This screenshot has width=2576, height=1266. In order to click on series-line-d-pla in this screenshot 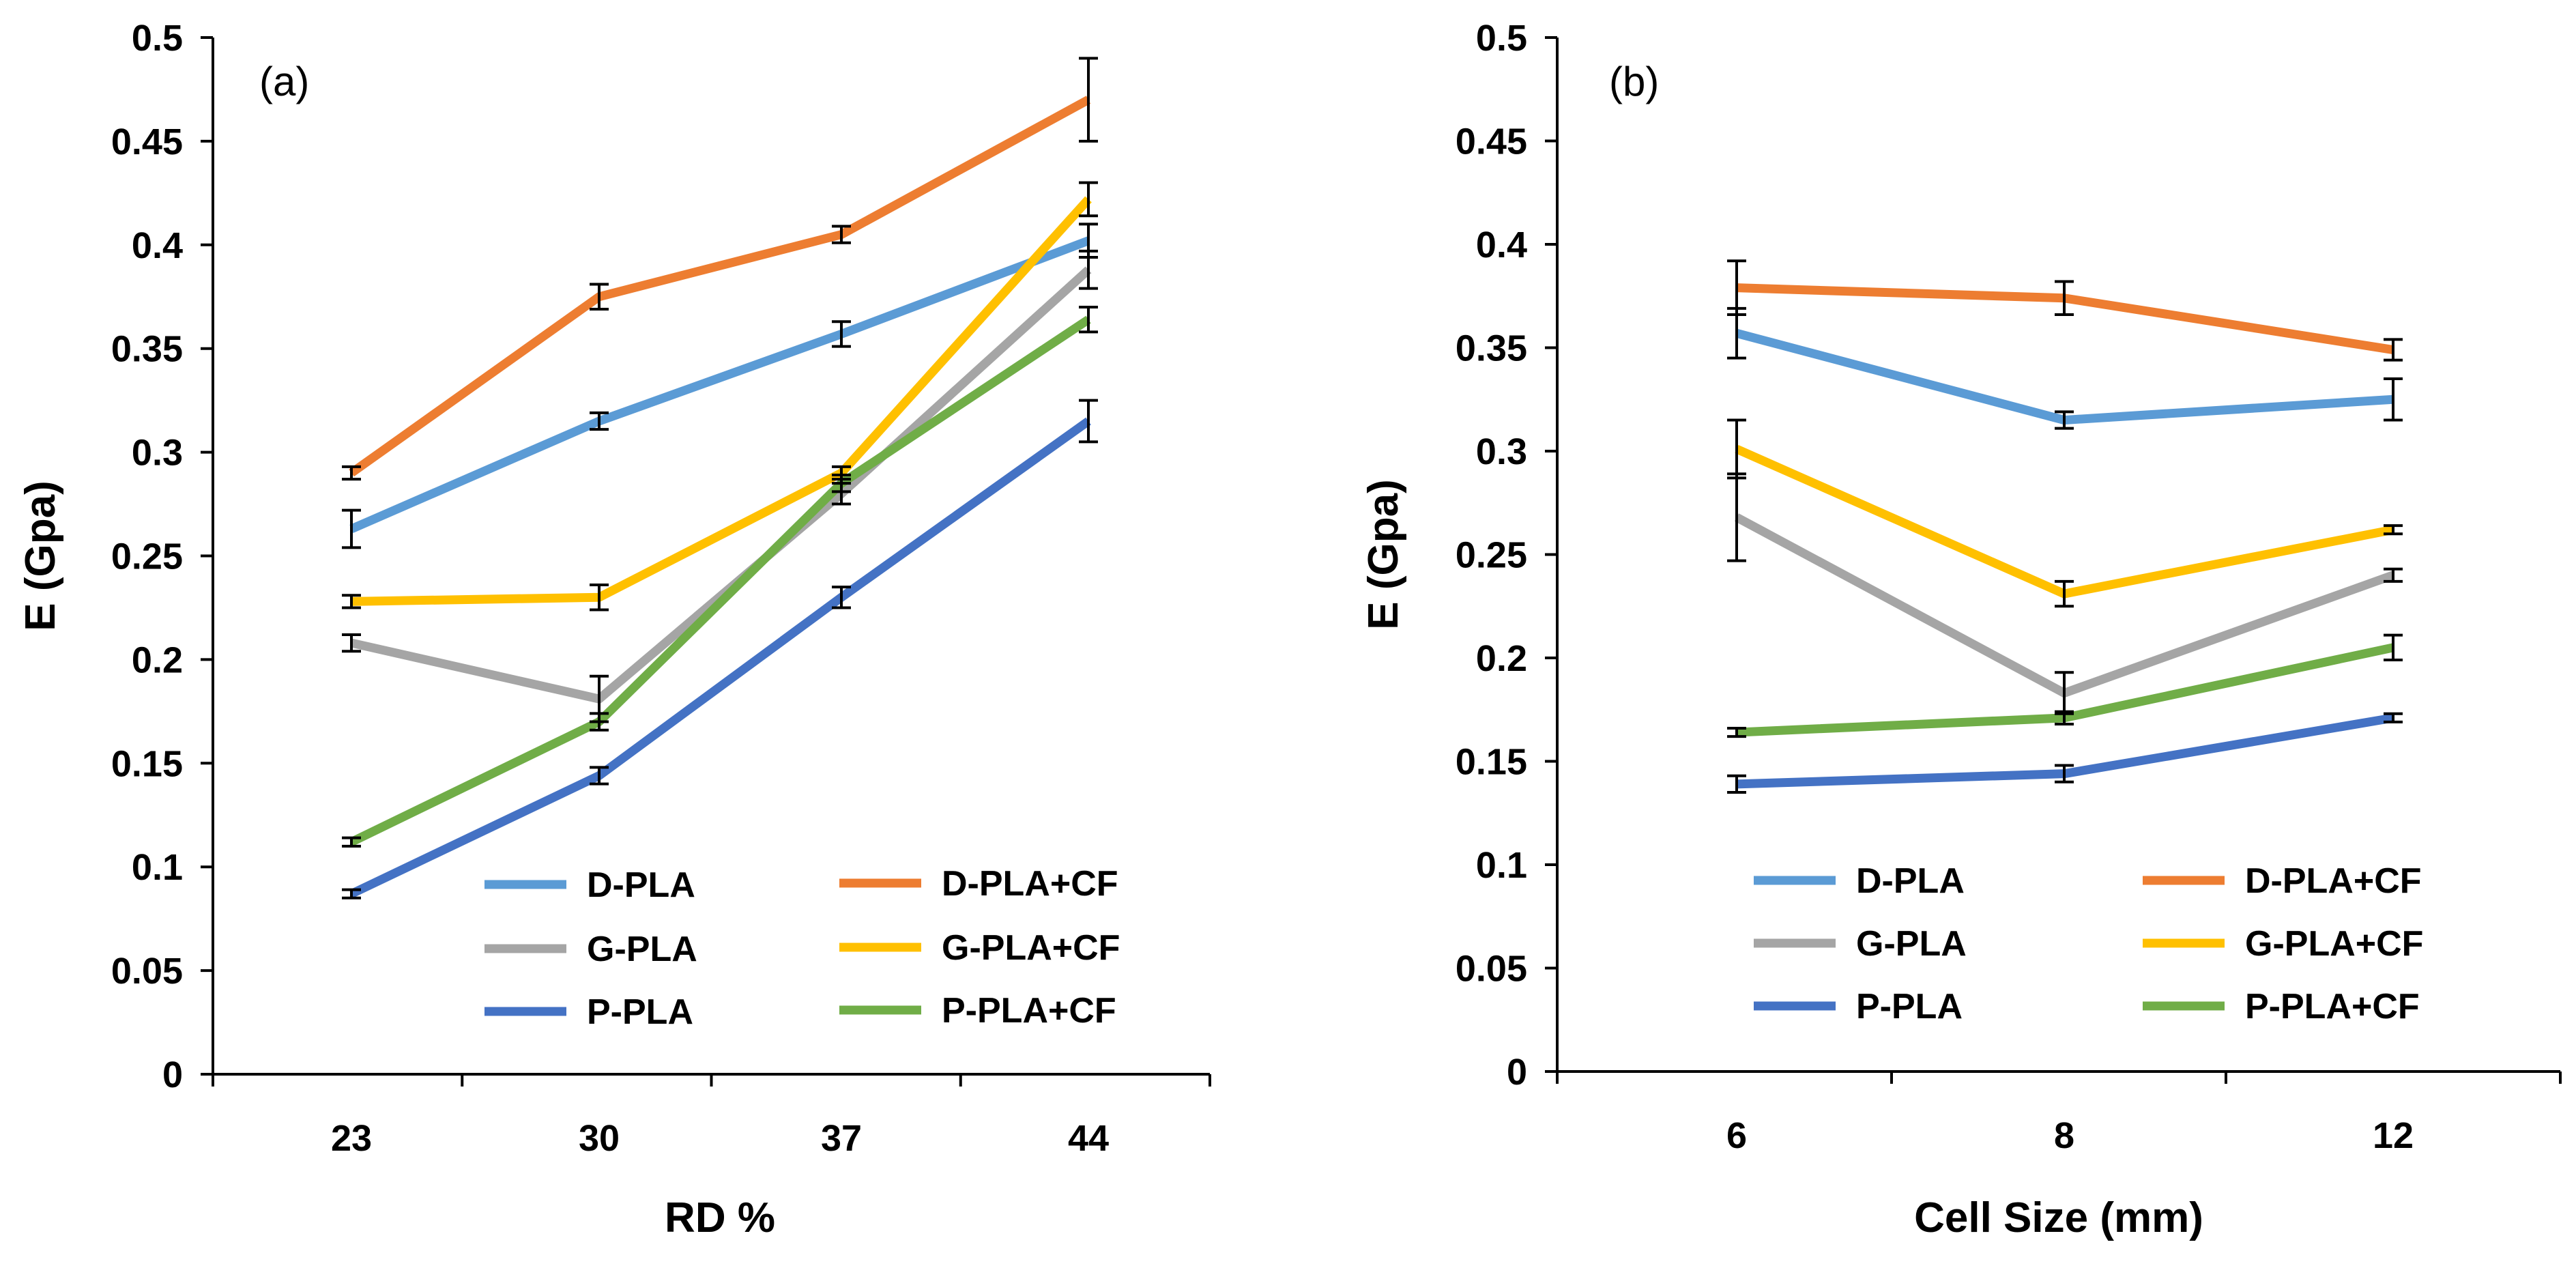, I will do `click(719, 384)`.